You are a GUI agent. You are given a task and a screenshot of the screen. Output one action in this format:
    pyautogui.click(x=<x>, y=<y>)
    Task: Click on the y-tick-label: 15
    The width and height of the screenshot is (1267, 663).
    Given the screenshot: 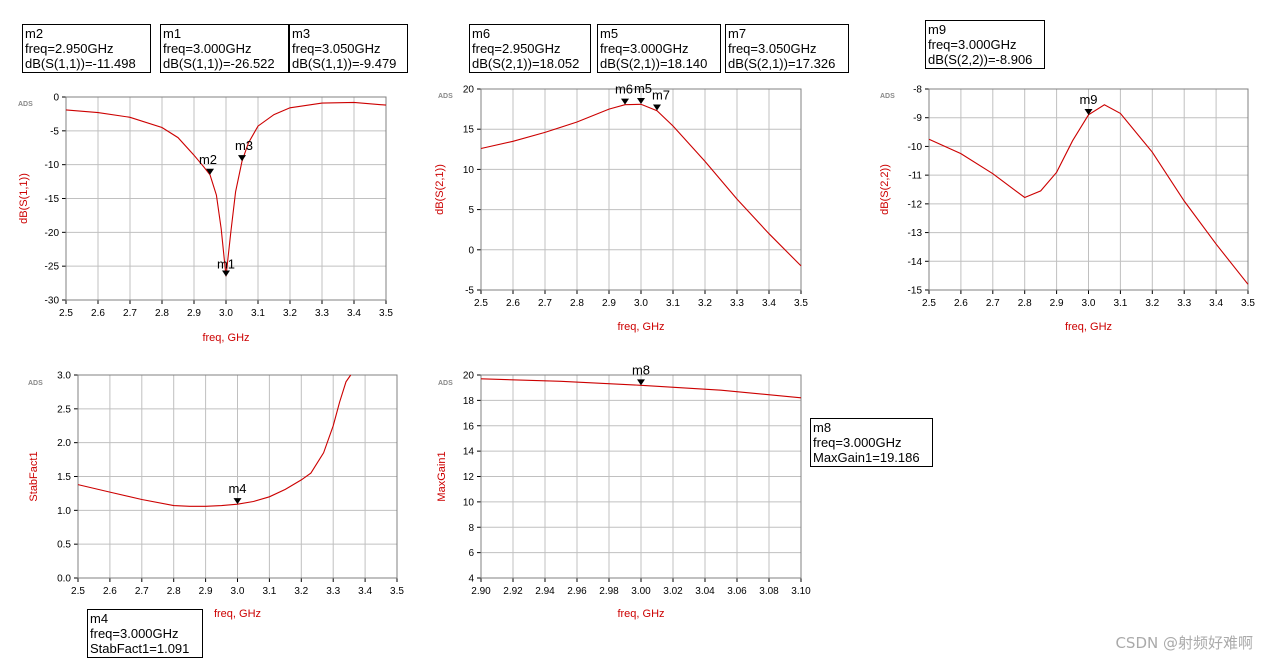 What is the action you would take?
    pyautogui.click(x=469, y=130)
    